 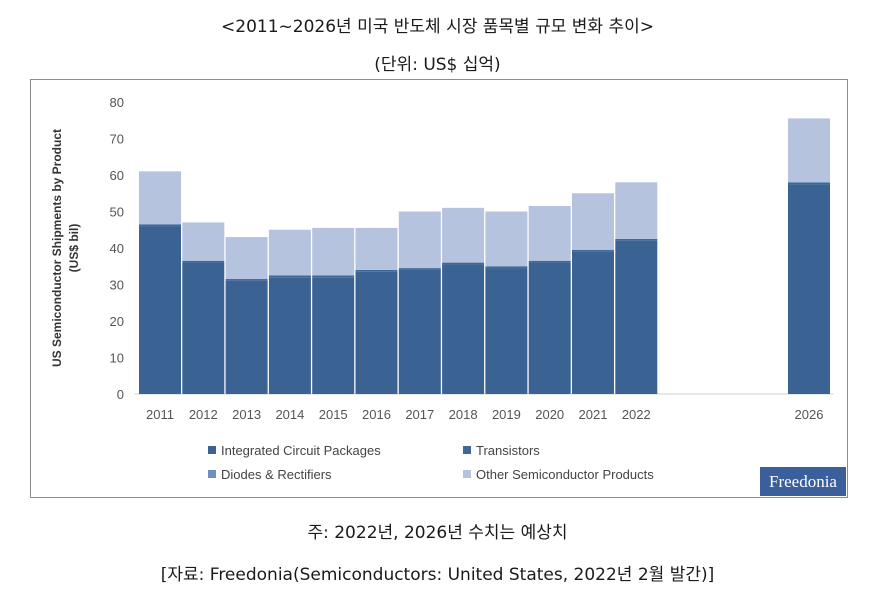 What do you see at coordinates (117, 248) in the screenshot?
I see `y-tick-label: 40` at bounding box center [117, 248].